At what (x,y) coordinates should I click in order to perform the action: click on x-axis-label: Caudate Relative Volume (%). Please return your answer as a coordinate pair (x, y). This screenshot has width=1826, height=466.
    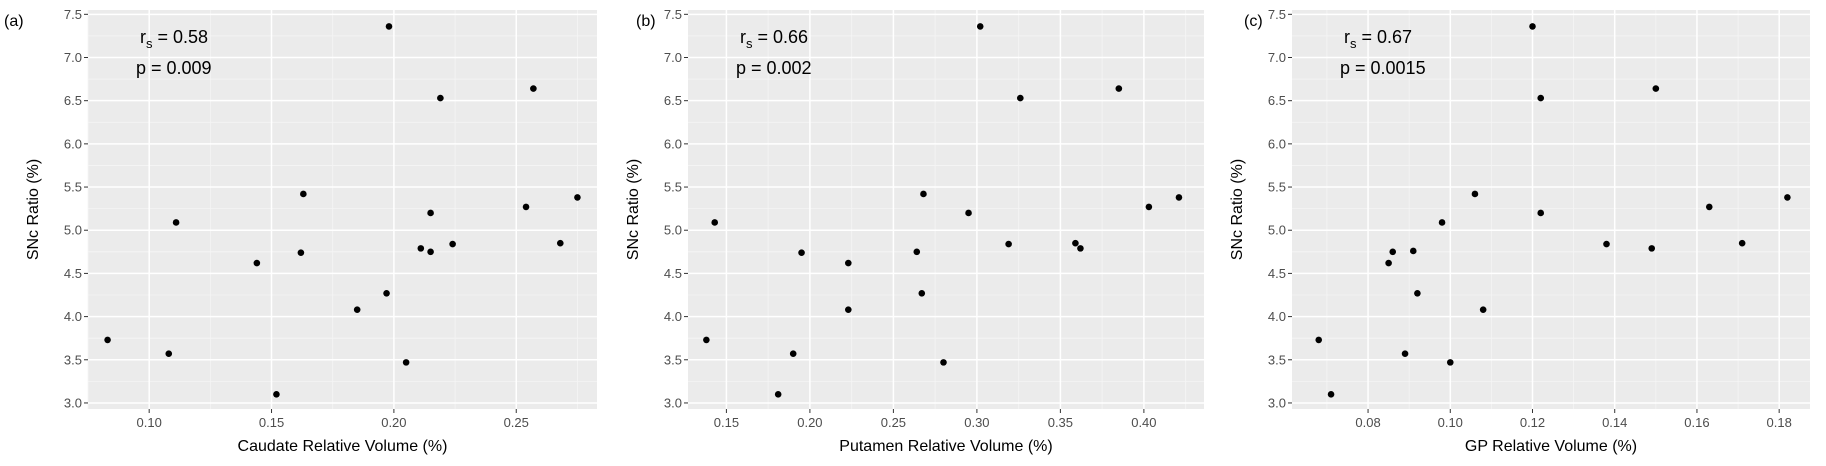
    Looking at the image, I should click on (343, 446).